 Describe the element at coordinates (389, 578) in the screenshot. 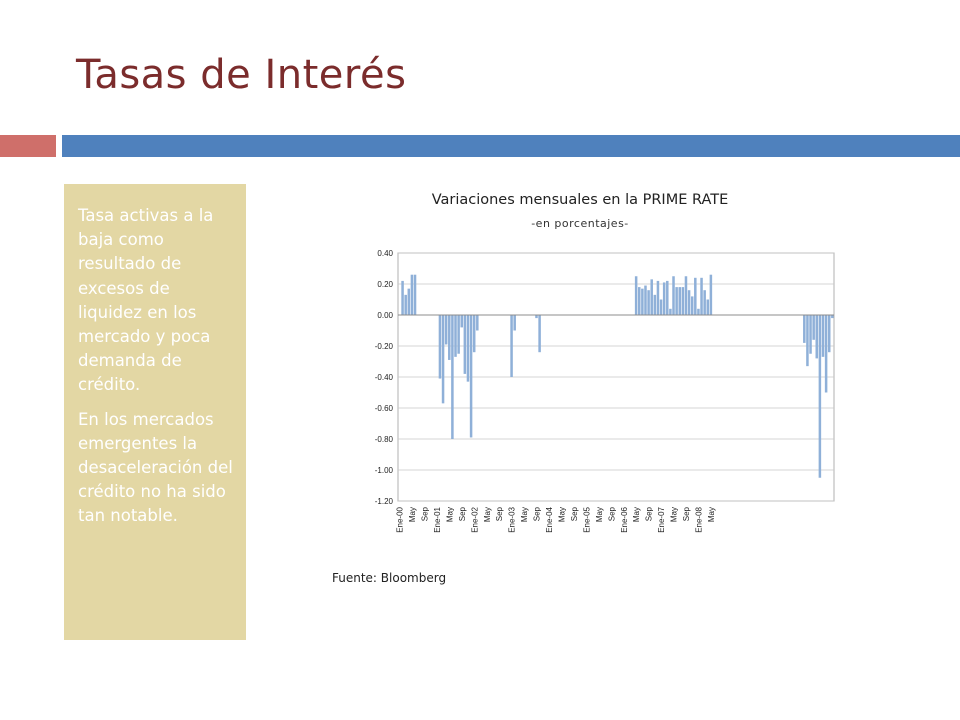

I see `source-note: Fuente: Bloomberg` at that location.